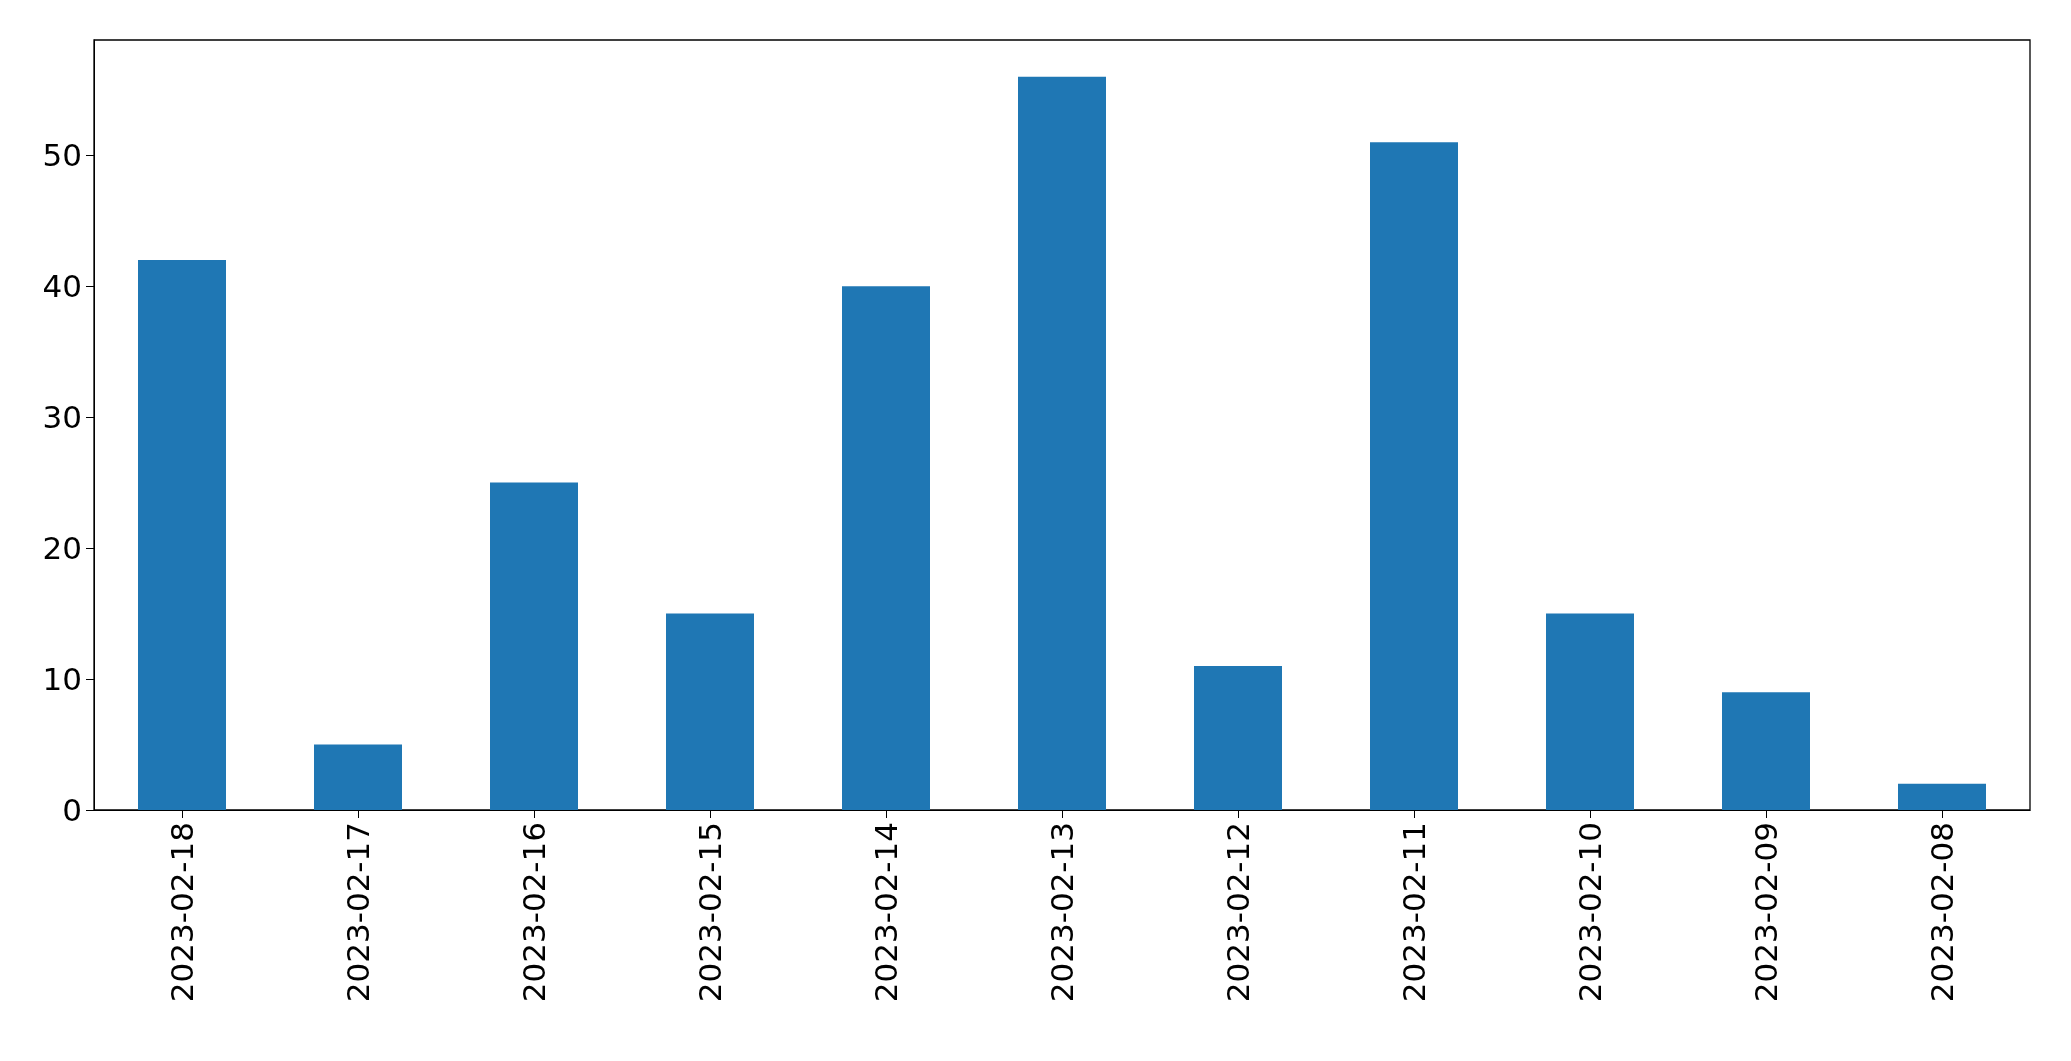 The height and width of the screenshot is (1061, 2071). What do you see at coordinates (62, 155) in the screenshot?
I see `y-tick-label: 50` at bounding box center [62, 155].